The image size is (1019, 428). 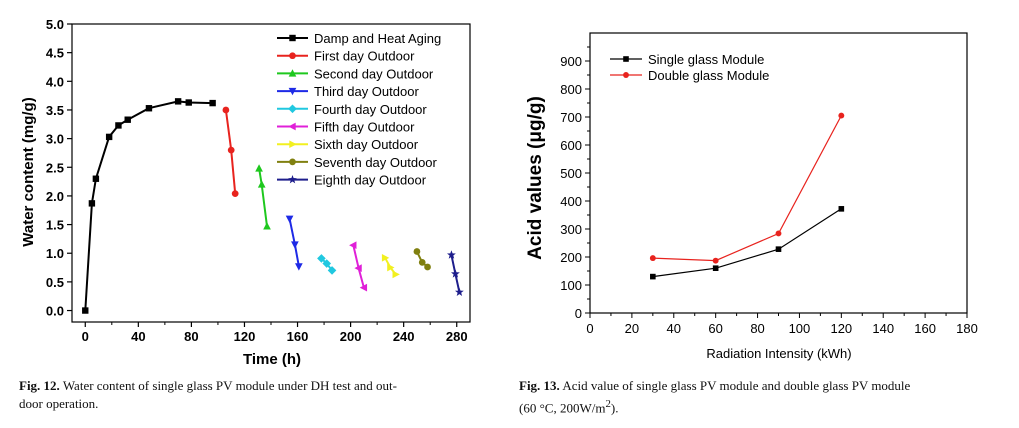 I want to click on chart2-caption-end: )., so click(x=614, y=408).